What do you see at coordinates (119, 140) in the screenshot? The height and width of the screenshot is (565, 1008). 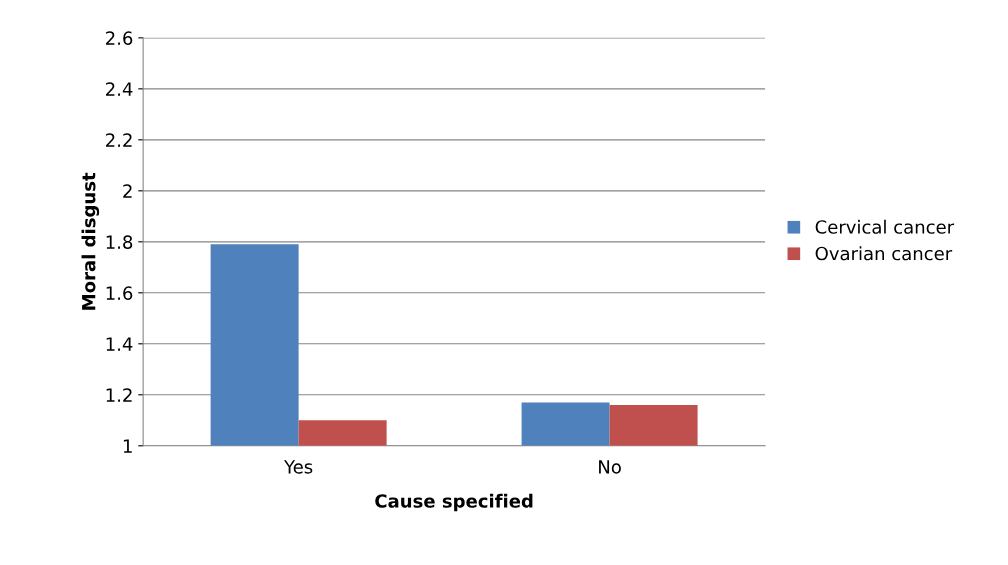 I see `y-tick-label: 2.2` at bounding box center [119, 140].